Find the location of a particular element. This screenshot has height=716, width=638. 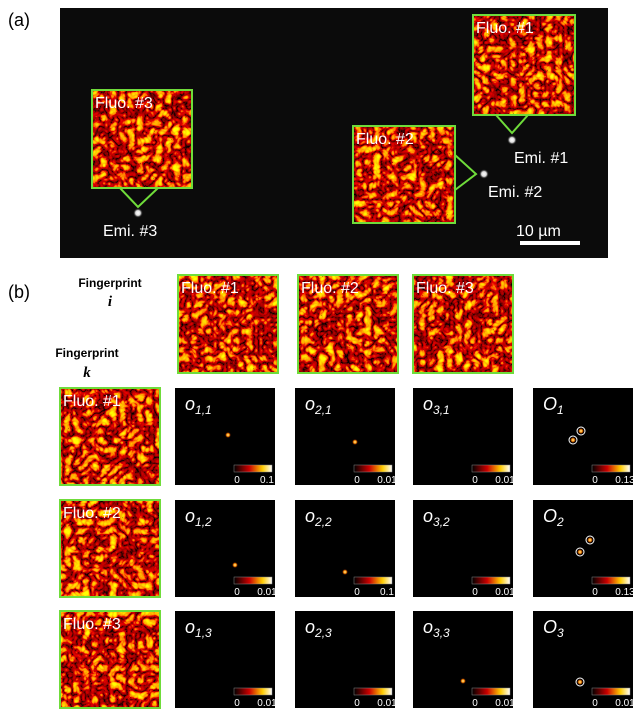

cell-symbol: o2,3 is located at coordinates (318, 628).